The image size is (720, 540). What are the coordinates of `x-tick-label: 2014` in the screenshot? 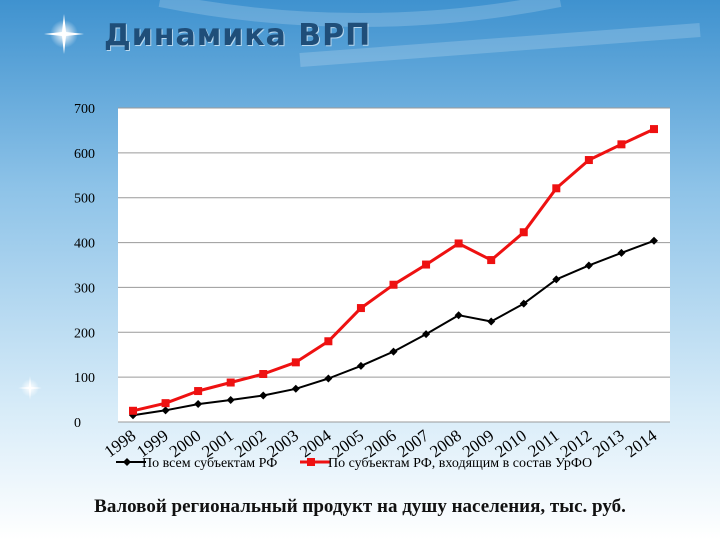 It's located at (641, 444).